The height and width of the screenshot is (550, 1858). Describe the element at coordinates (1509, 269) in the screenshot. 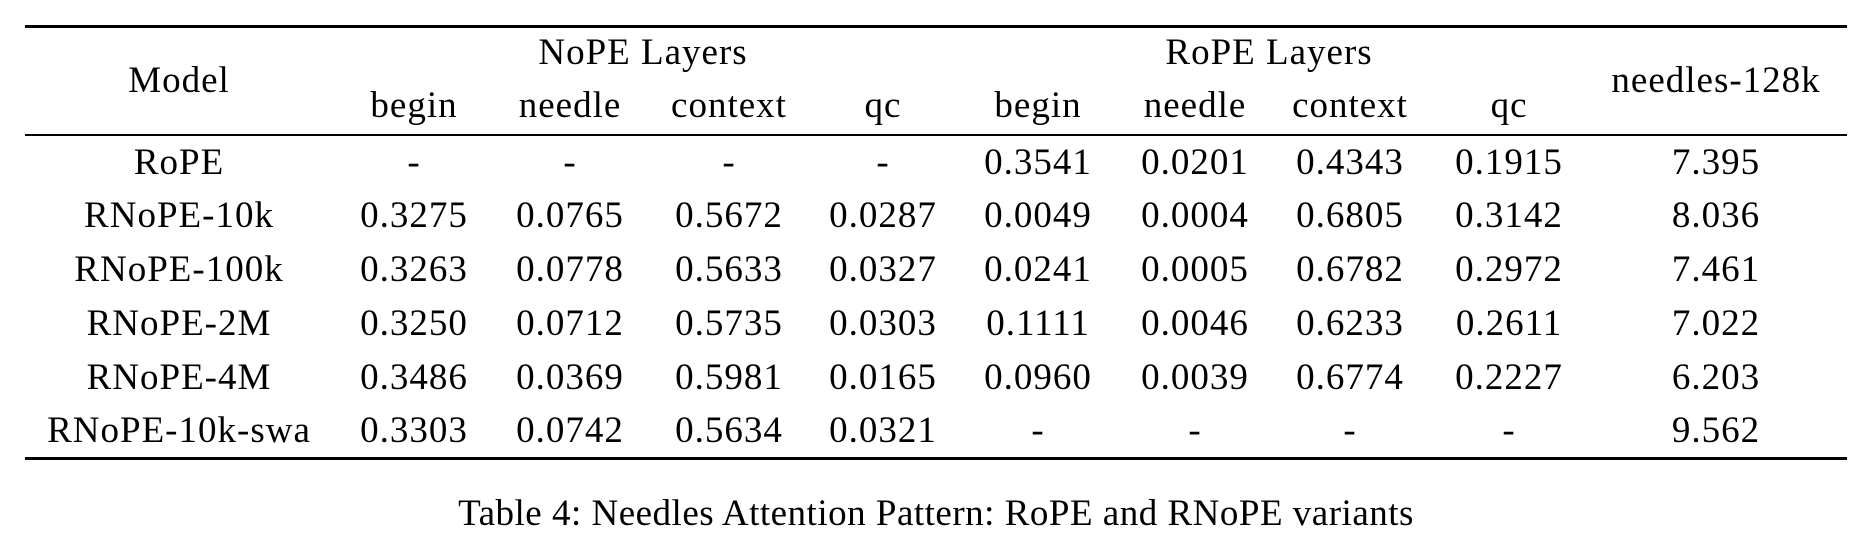

I see `value-cell: 0.2972` at that location.